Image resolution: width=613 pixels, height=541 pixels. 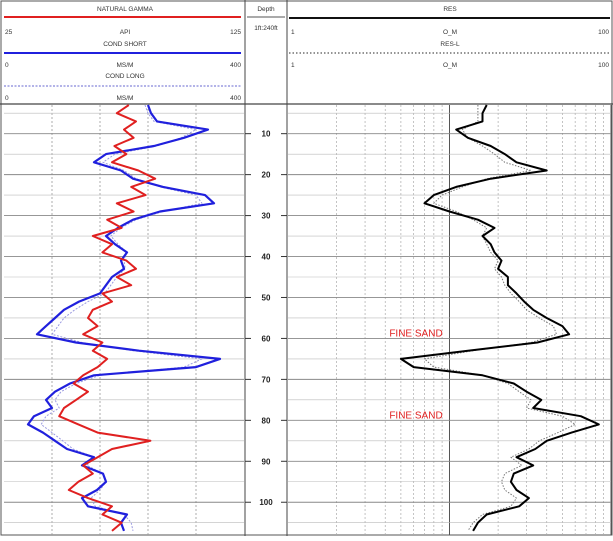 What do you see at coordinates (293, 65) in the screenshot?
I see `res-l-min: 1` at bounding box center [293, 65].